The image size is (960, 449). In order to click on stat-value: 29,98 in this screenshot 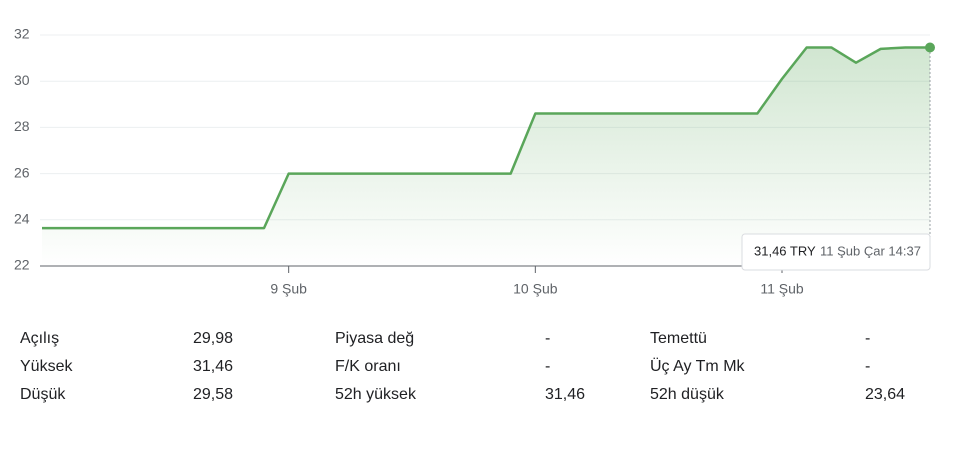, I will do `click(213, 338)`.